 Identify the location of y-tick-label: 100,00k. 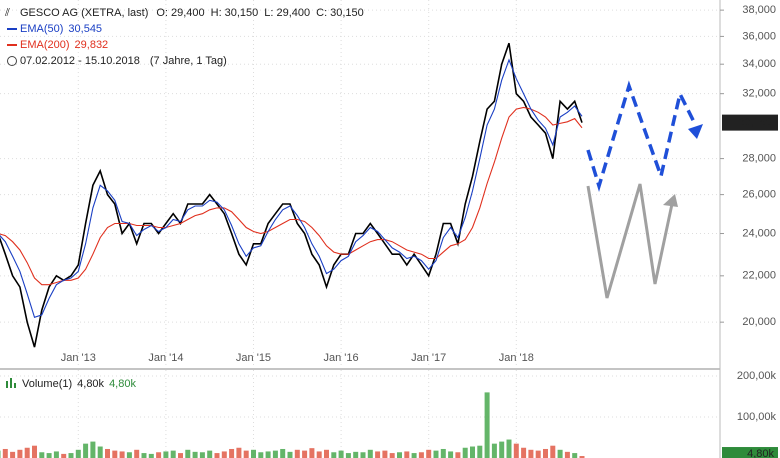
(757, 417).